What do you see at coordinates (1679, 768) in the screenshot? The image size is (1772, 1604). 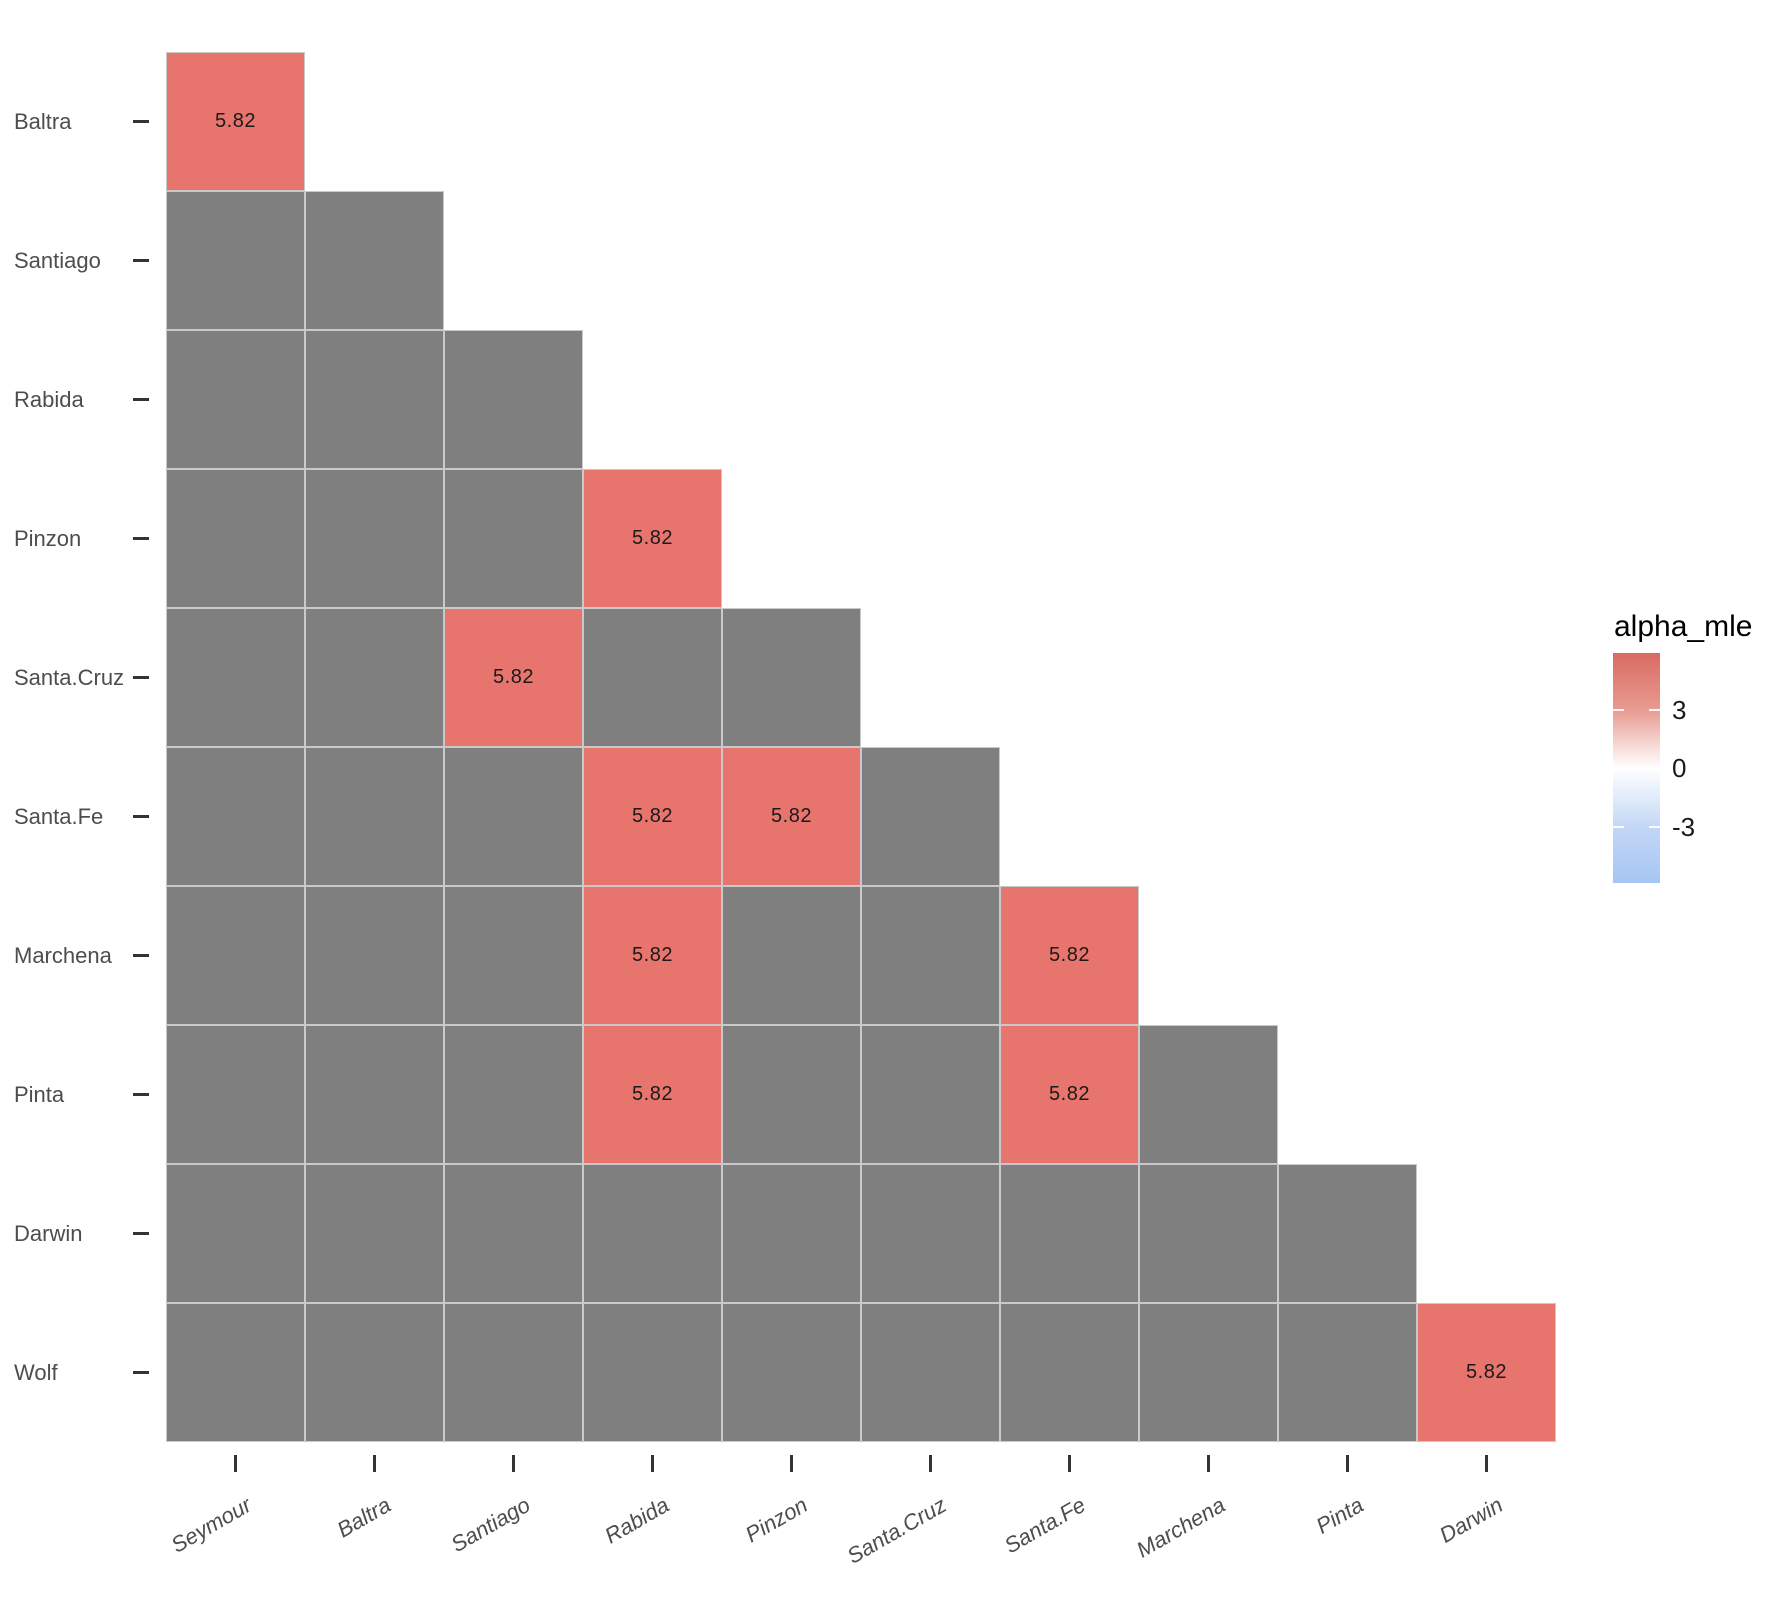 I see `legend-tick-label: 0` at bounding box center [1679, 768].